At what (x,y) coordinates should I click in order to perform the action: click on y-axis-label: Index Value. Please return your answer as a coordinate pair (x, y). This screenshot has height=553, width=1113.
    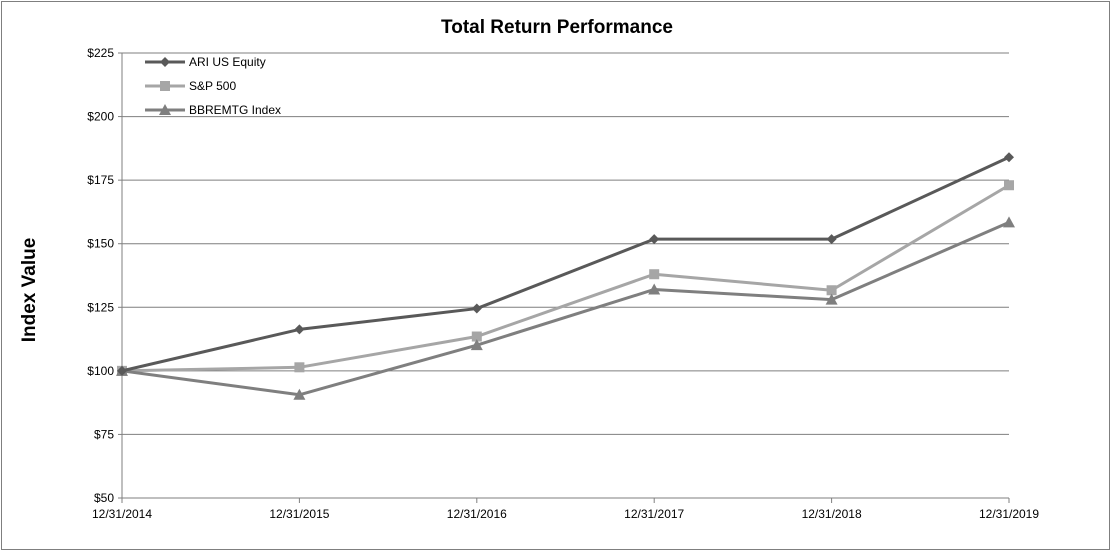
    Looking at the image, I should click on (29, 290).